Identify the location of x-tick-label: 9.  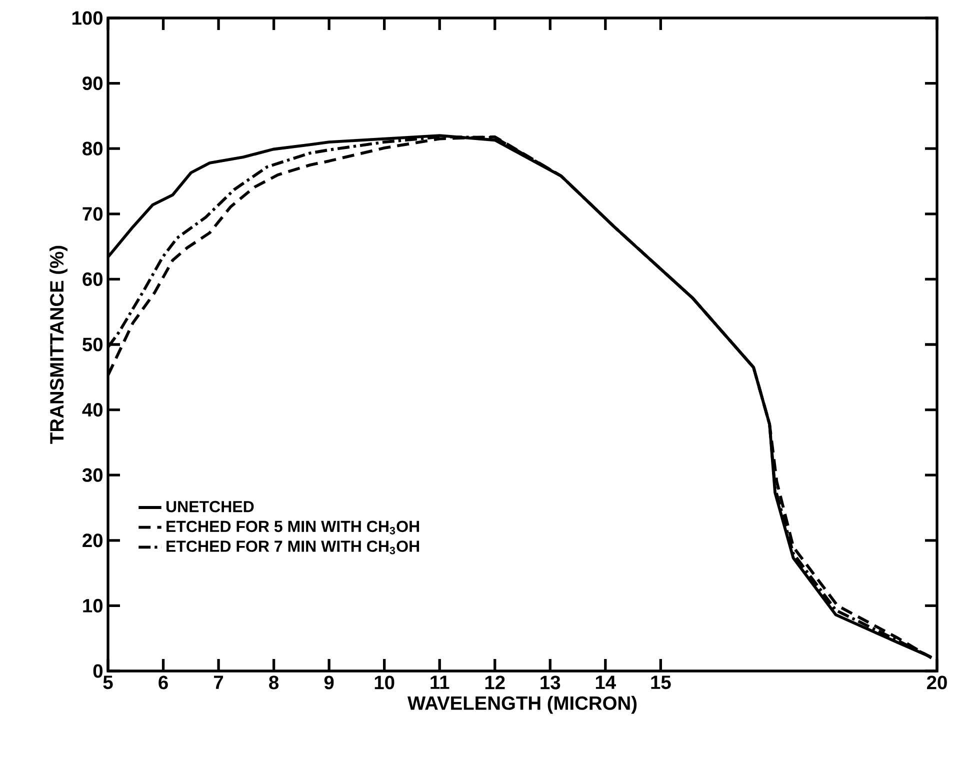
(329, 683).